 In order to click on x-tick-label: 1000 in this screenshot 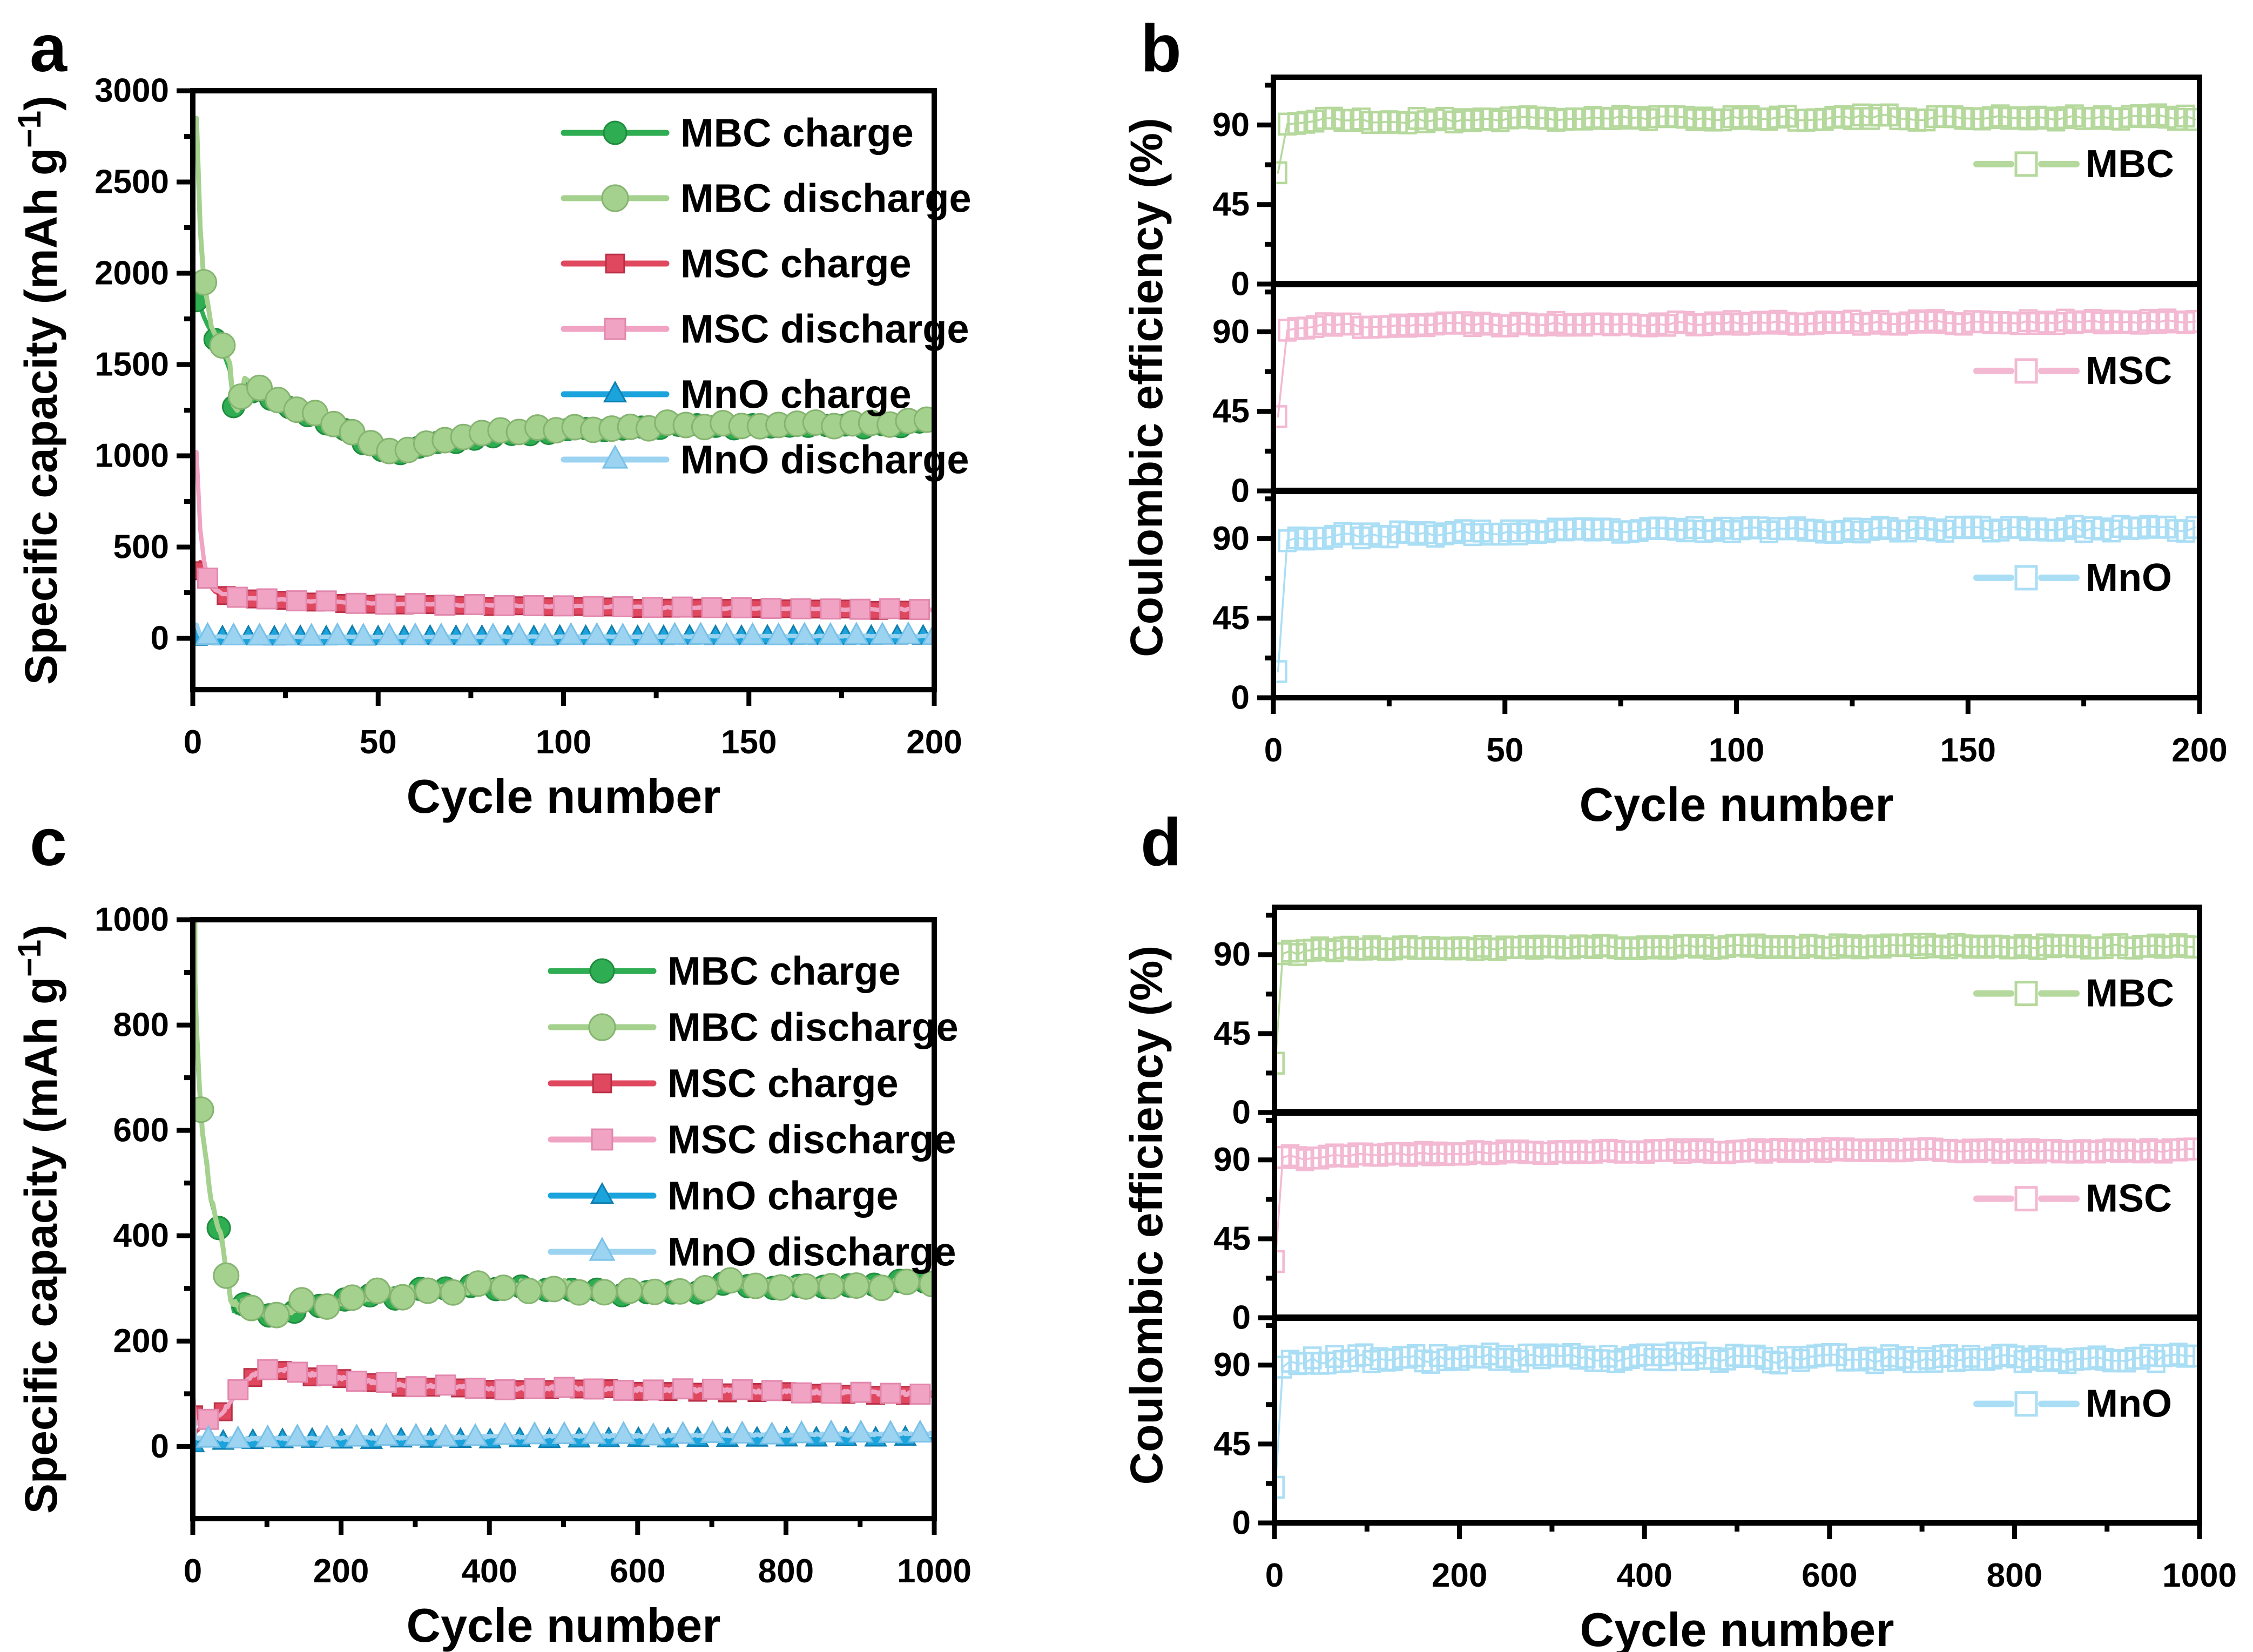, I will do `click(2200, 1575)`.